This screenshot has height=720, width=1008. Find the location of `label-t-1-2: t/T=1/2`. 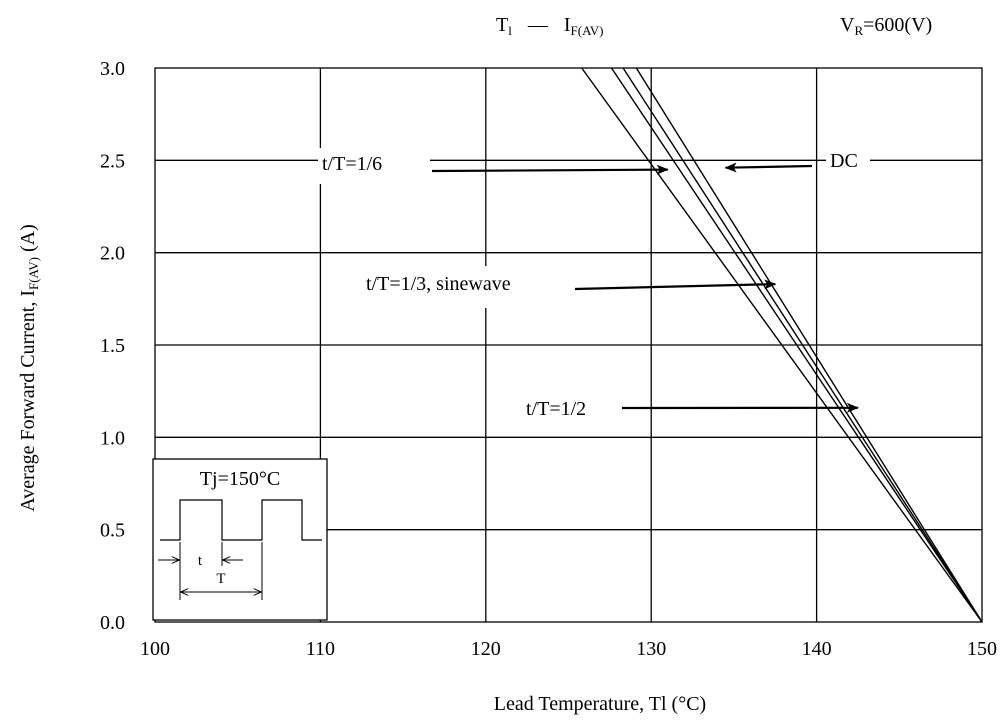

label-t-1-2: t/T=1/2 is located at coordinates (556, 409).